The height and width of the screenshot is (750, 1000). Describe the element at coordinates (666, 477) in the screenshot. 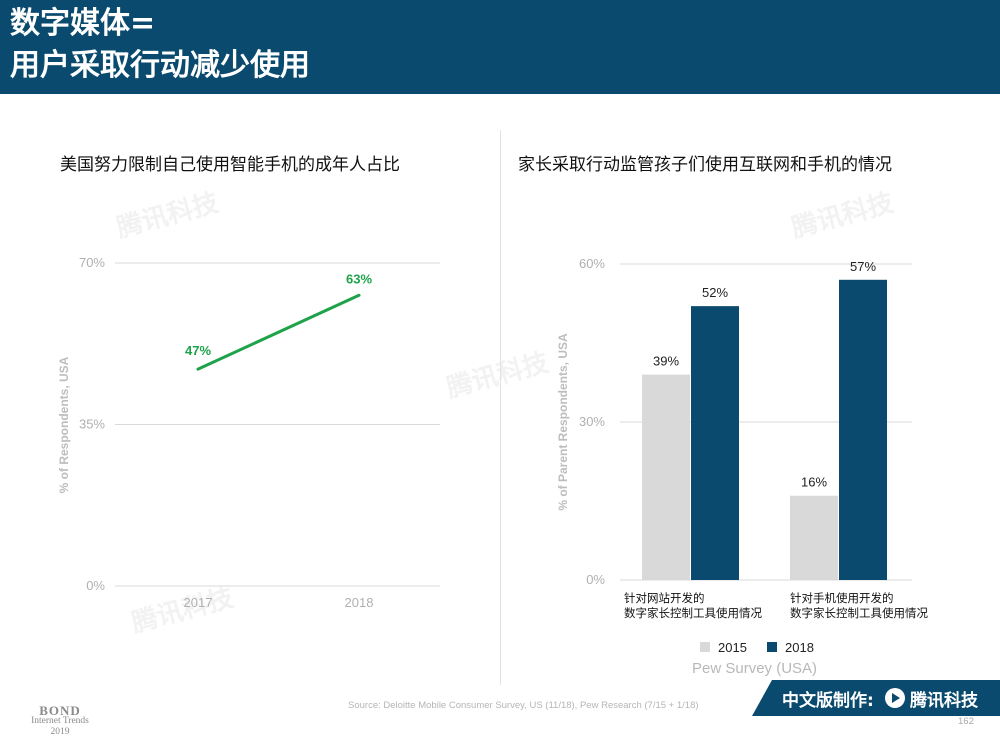

I see `bar-2015-websites` at that location.